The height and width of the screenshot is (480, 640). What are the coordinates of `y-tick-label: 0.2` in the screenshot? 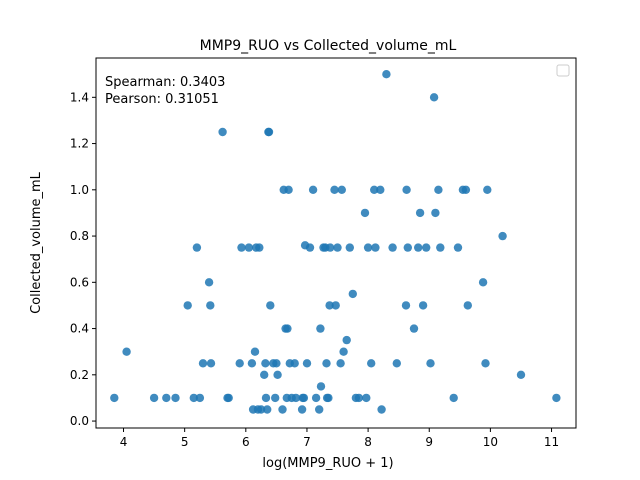 It's located at (79, 375).